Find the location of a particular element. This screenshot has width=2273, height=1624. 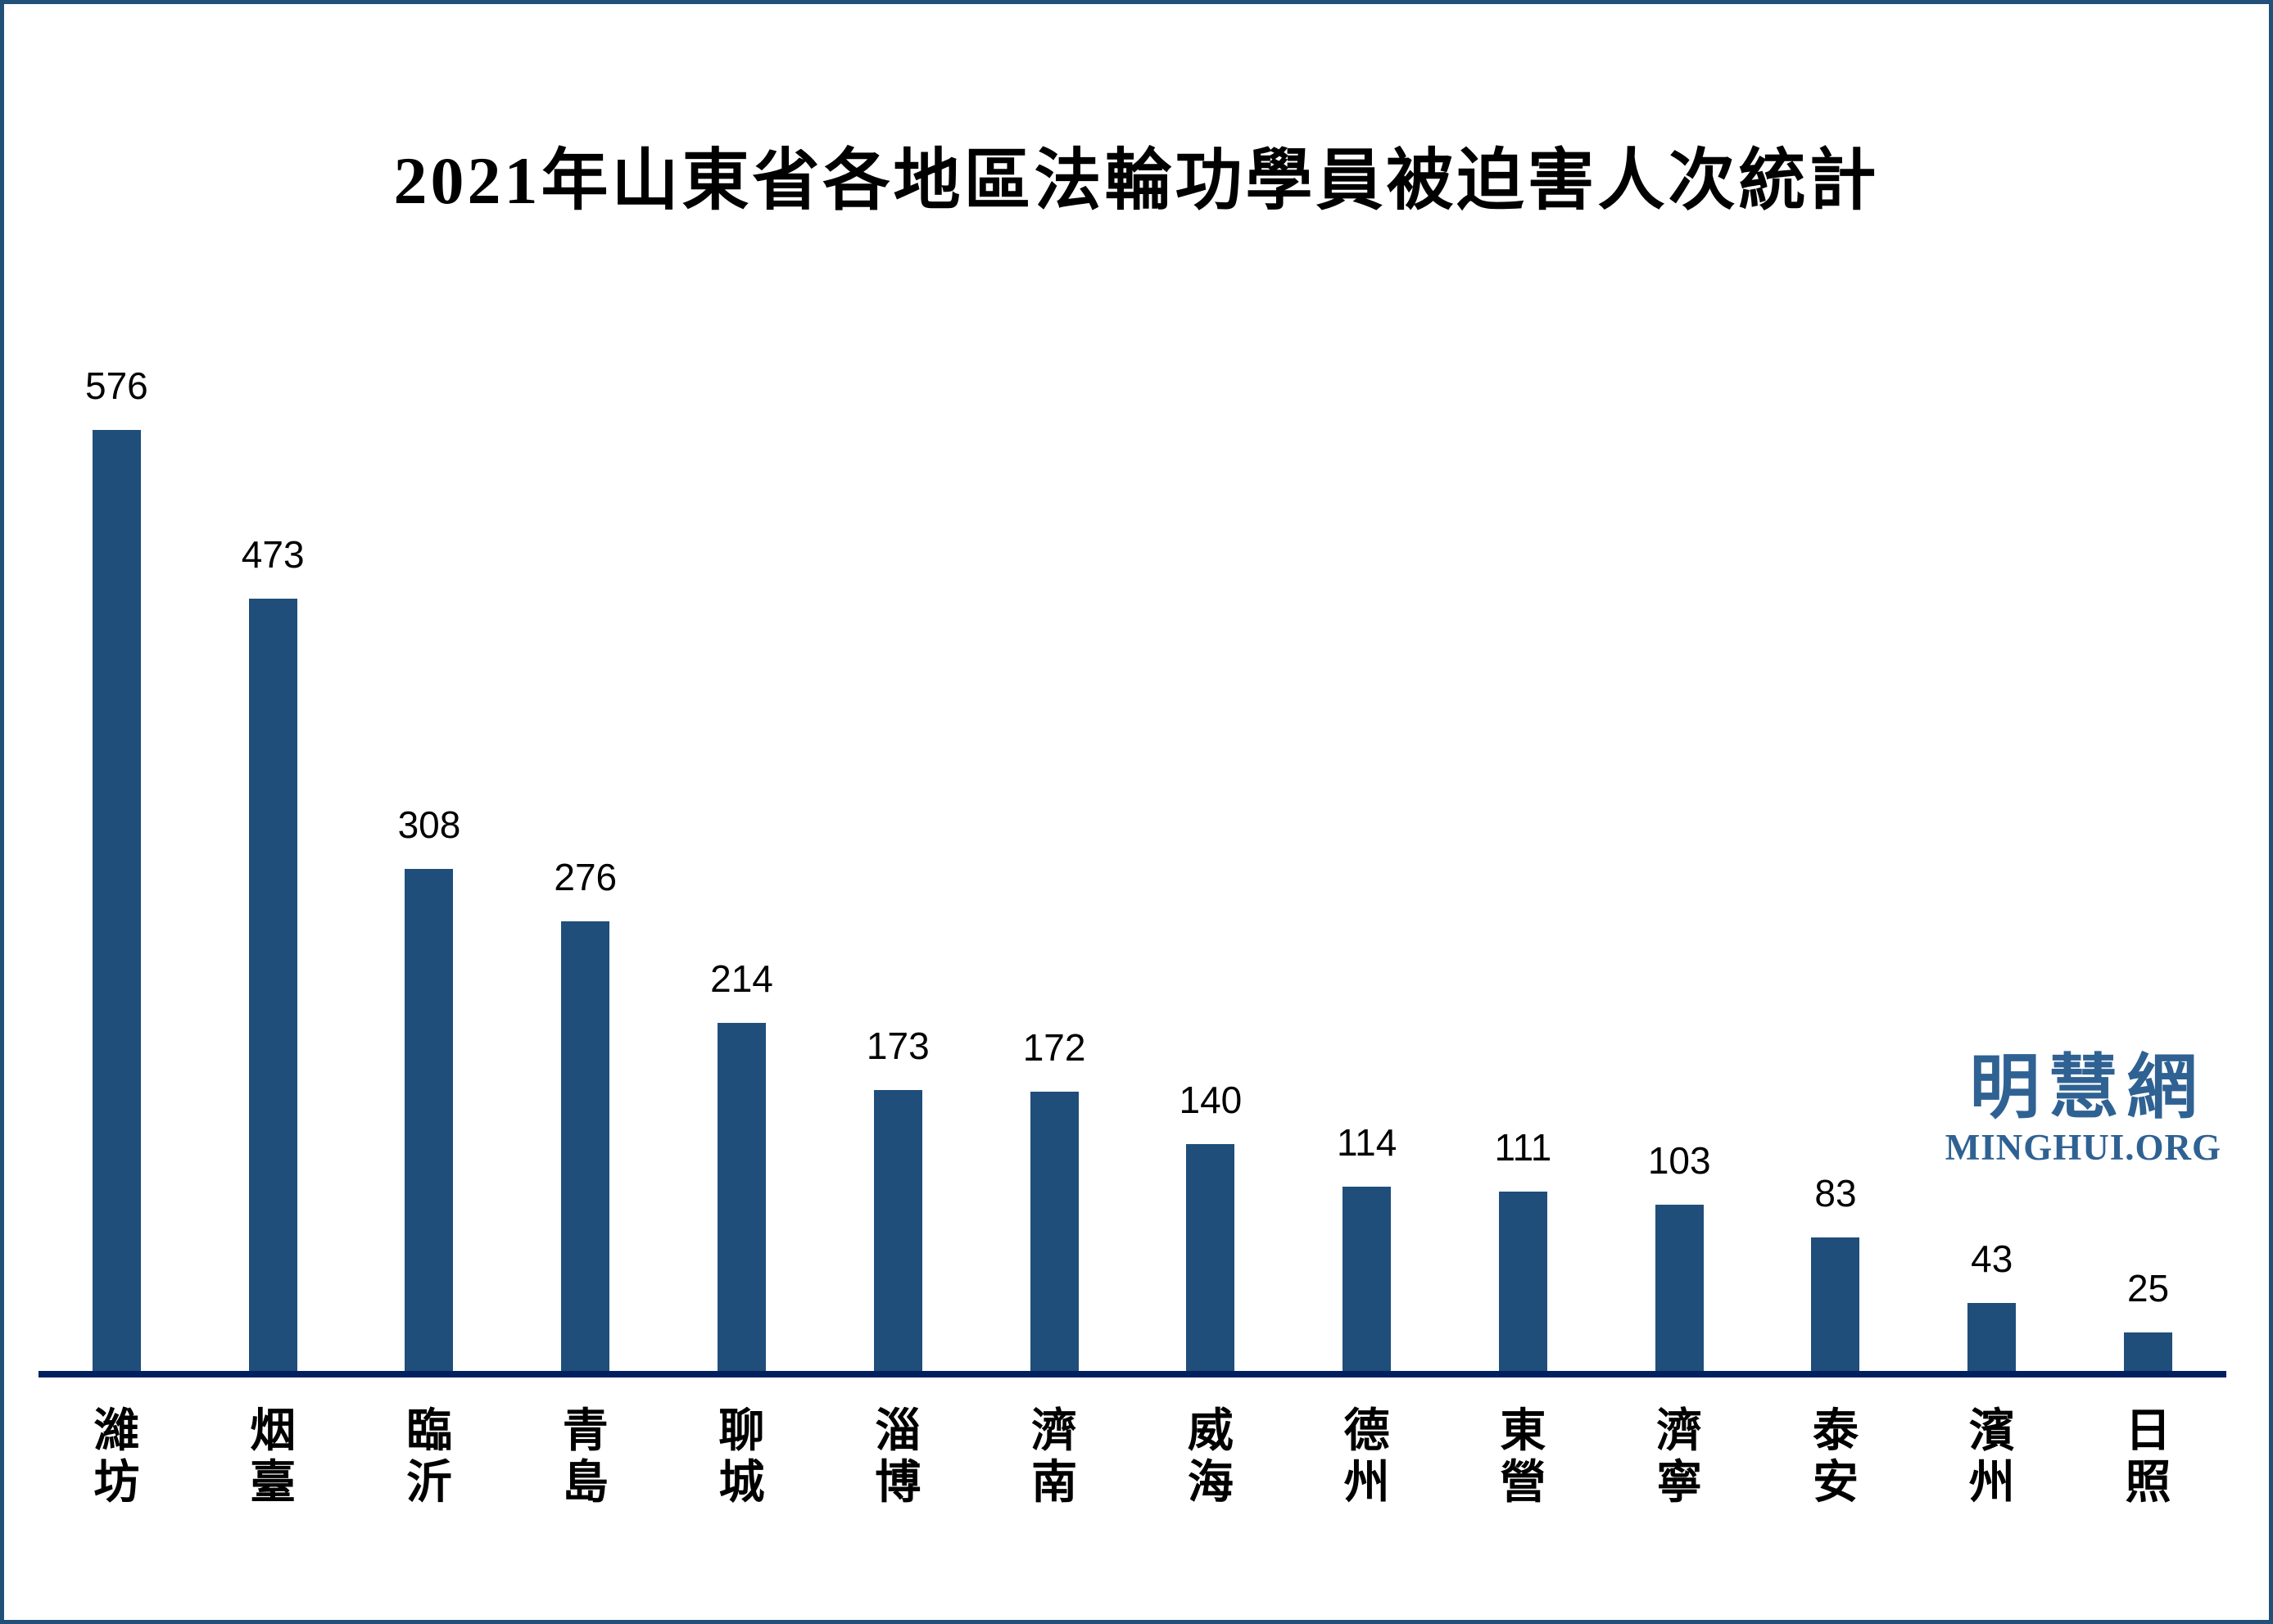

bar-slot: 308 is located at coordinates (429, 1088).